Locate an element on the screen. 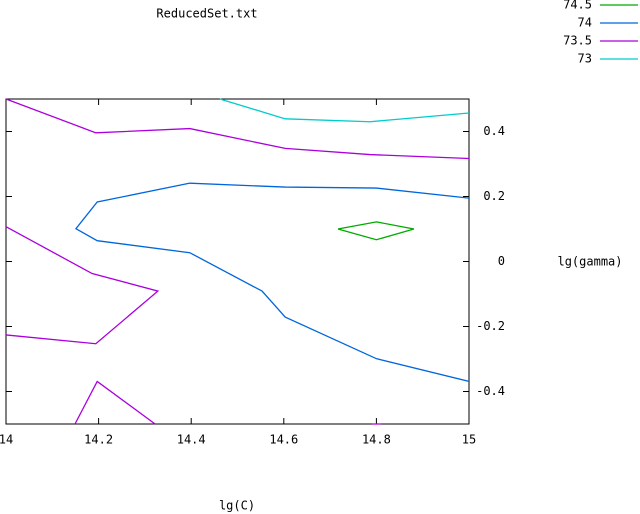 This screenshot has width=640, height=514. x-axis-label: lg(C) is located at coordinates (237, 506).